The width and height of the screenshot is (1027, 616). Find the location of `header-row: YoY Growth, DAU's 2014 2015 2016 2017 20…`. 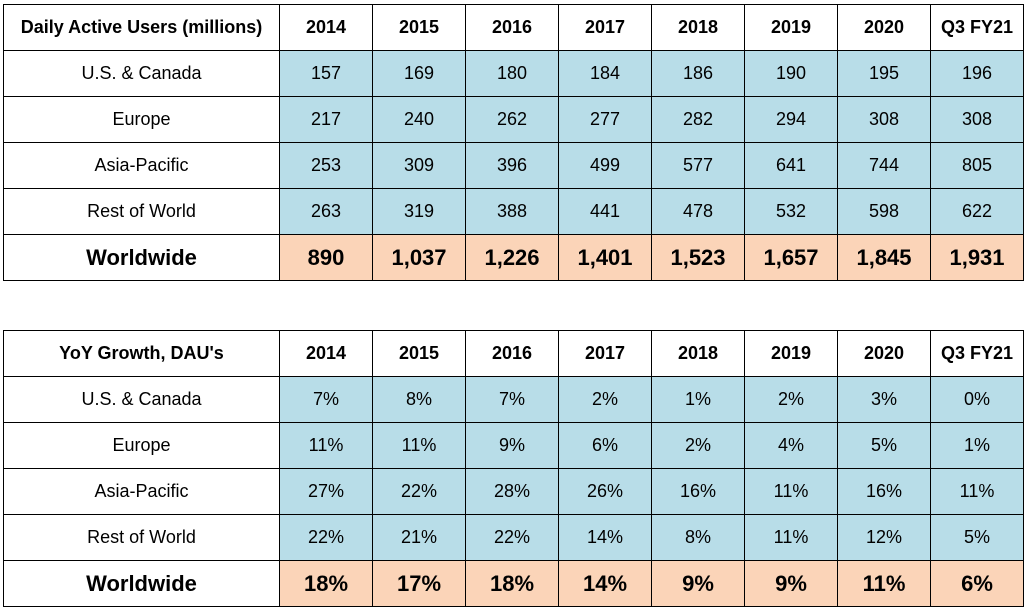

header-row: YoY Growth, DAU's 2014 2015 2016 2017 20… is located at coordinates (513, 353).